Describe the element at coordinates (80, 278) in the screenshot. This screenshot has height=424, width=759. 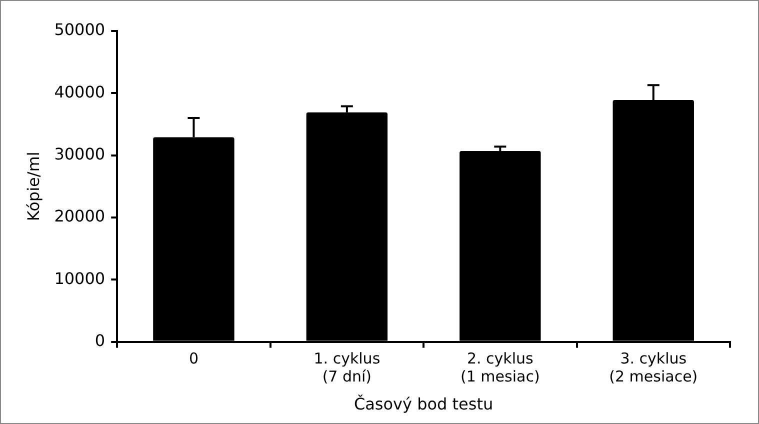
I see `y-tick-label: 10000` at that location.